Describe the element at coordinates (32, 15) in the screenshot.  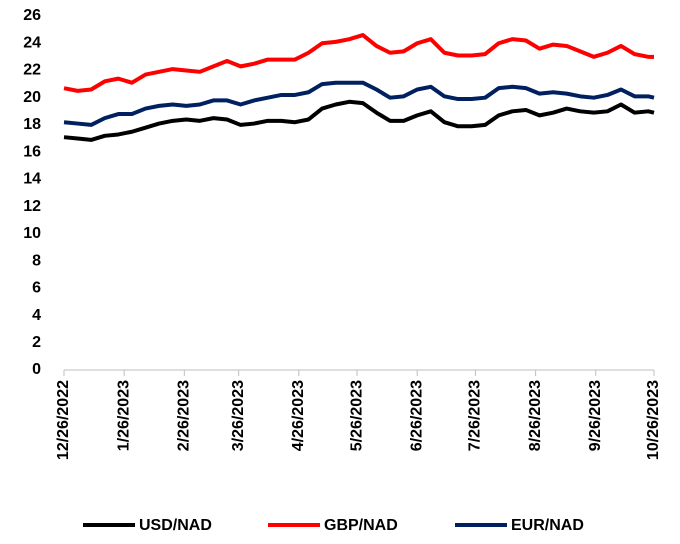
I see `y-tick-label: 26` at that location.